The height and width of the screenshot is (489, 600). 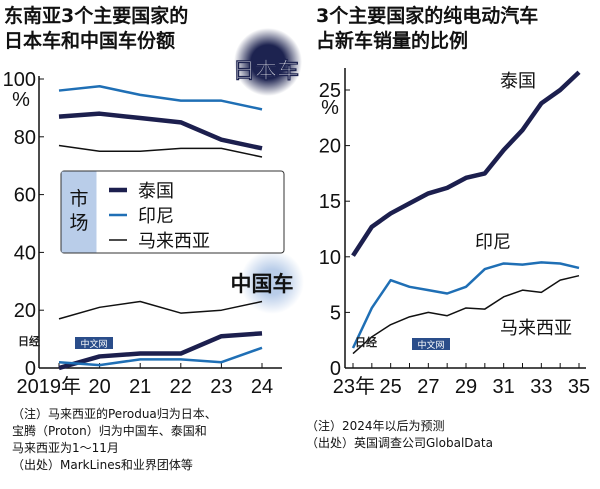 What do you see at coordinates (262, 284) in the screenshot?
I see `china-group-label: 中国车` at bounding box center [262, 284].